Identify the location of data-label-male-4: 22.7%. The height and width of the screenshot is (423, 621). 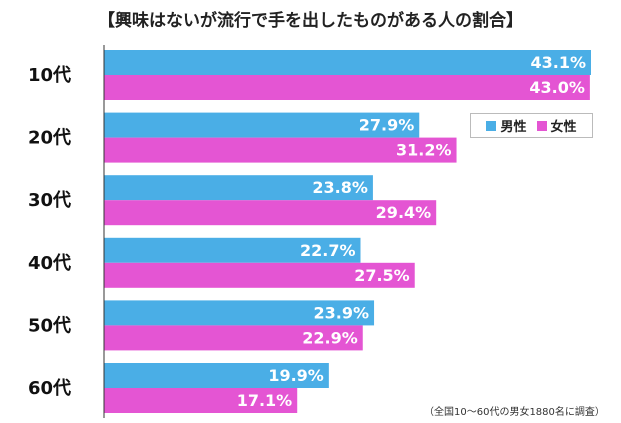
(328, 250).